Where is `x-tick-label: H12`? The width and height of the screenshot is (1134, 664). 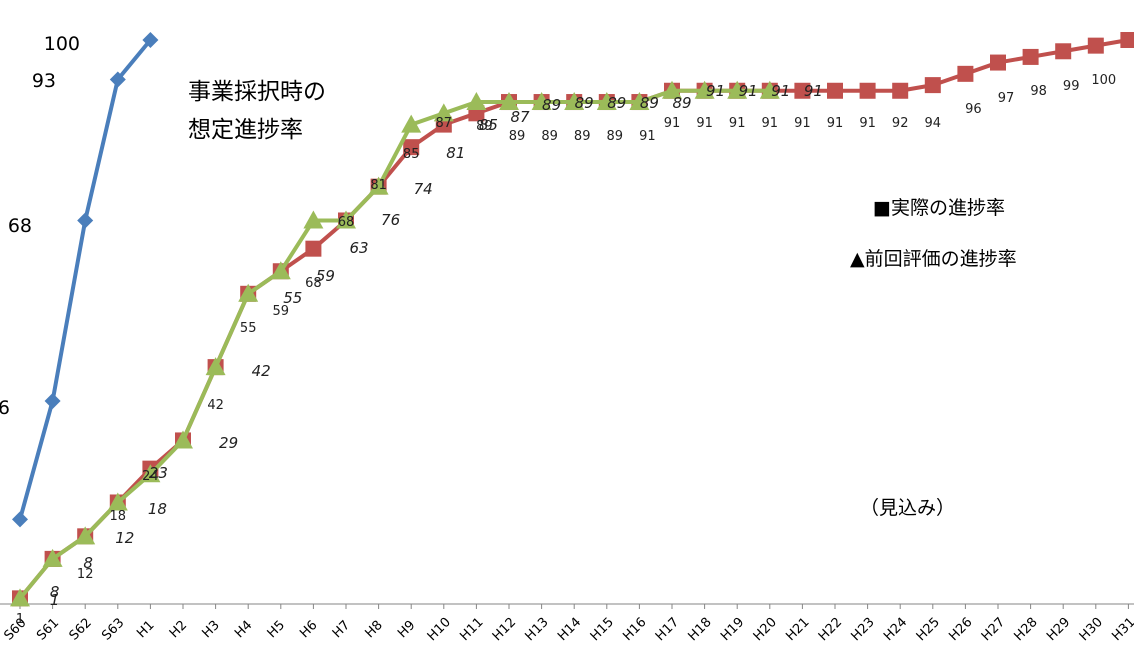 x-tick-label: H12 is located at coordinates (504, 629).